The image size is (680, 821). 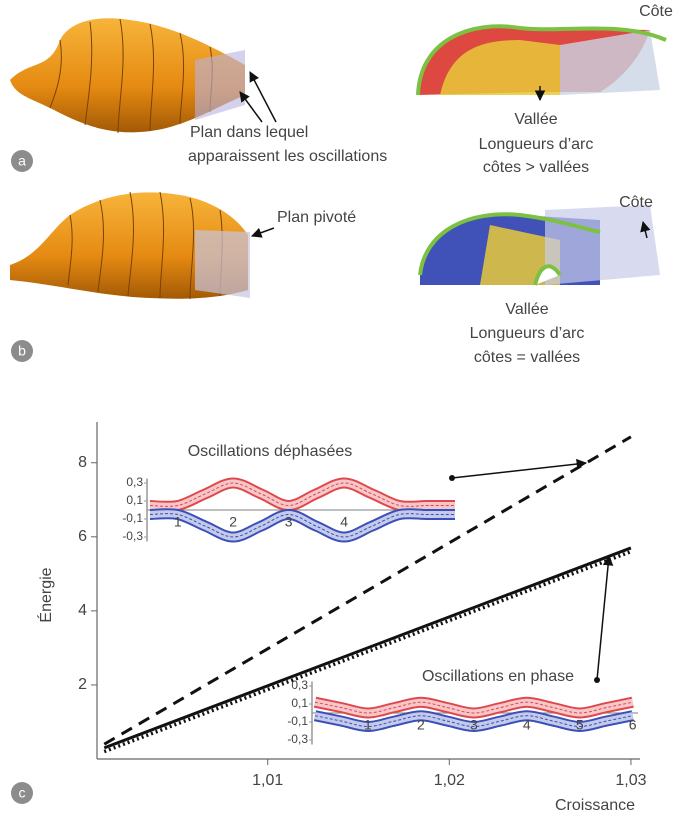 I want to click on y-axis-label: Énergie, so click(x=45, y=594).